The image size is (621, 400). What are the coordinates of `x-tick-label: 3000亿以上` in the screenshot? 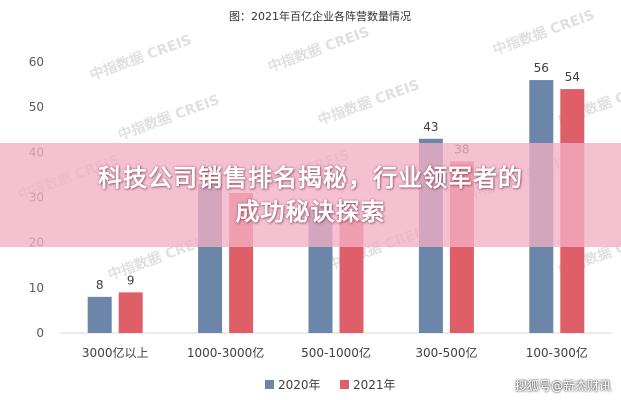 It's located at (115, 352).